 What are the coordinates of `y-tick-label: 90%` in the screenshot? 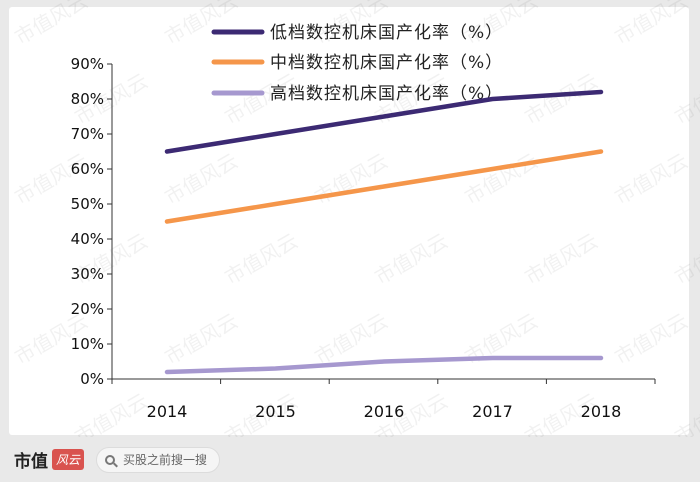 It's located at (87, 64).